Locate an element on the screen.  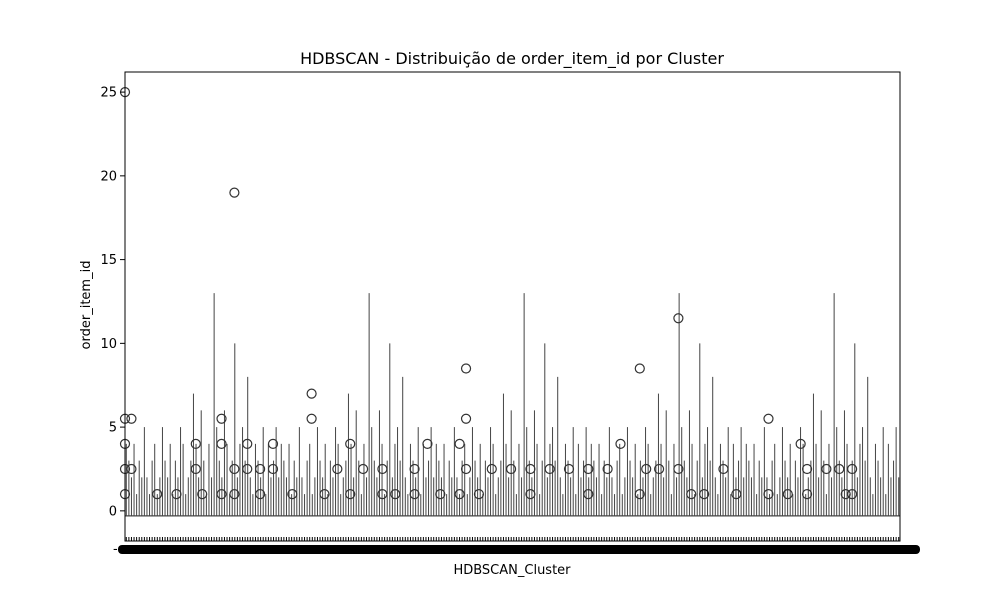
y-tick-label: 20 is located at coordinates (108, 176).